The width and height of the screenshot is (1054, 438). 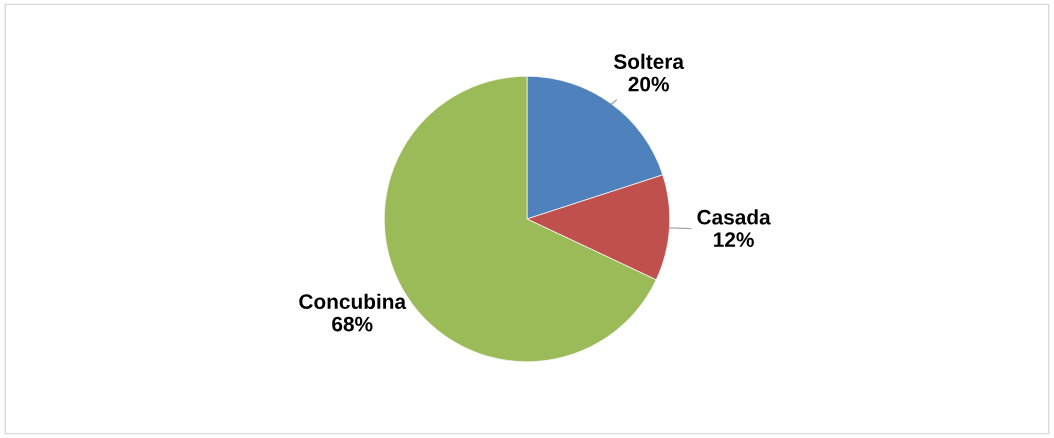 I want to click on data-label: 68%, so click(x=352, y=324).